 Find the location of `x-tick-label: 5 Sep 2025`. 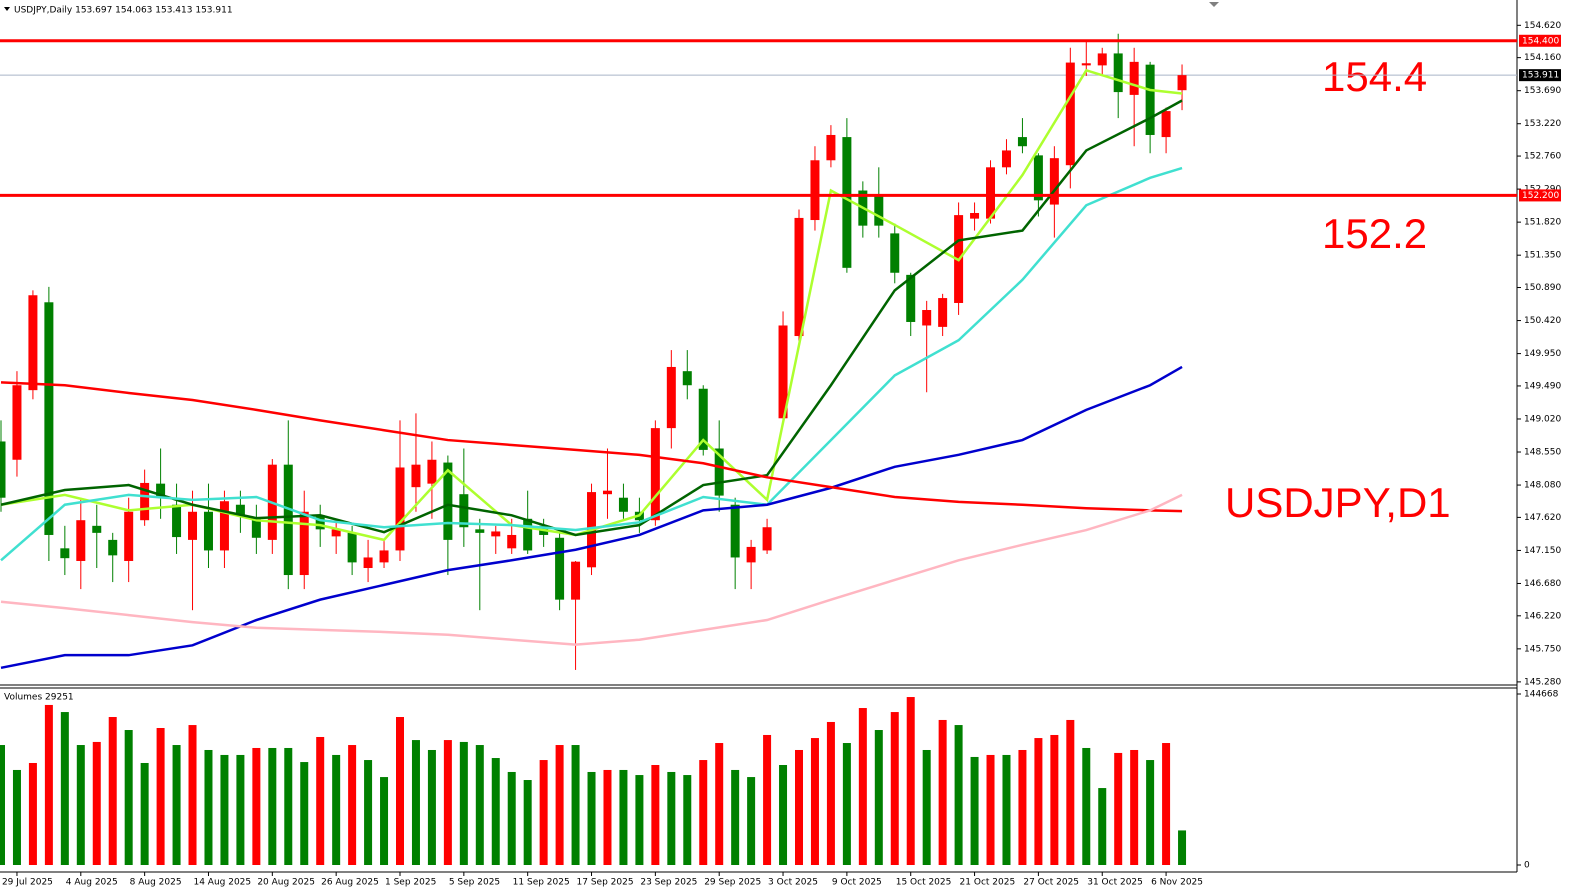

x-tick-label: 5 Sep 2025 is located at coordinates (474, 883).